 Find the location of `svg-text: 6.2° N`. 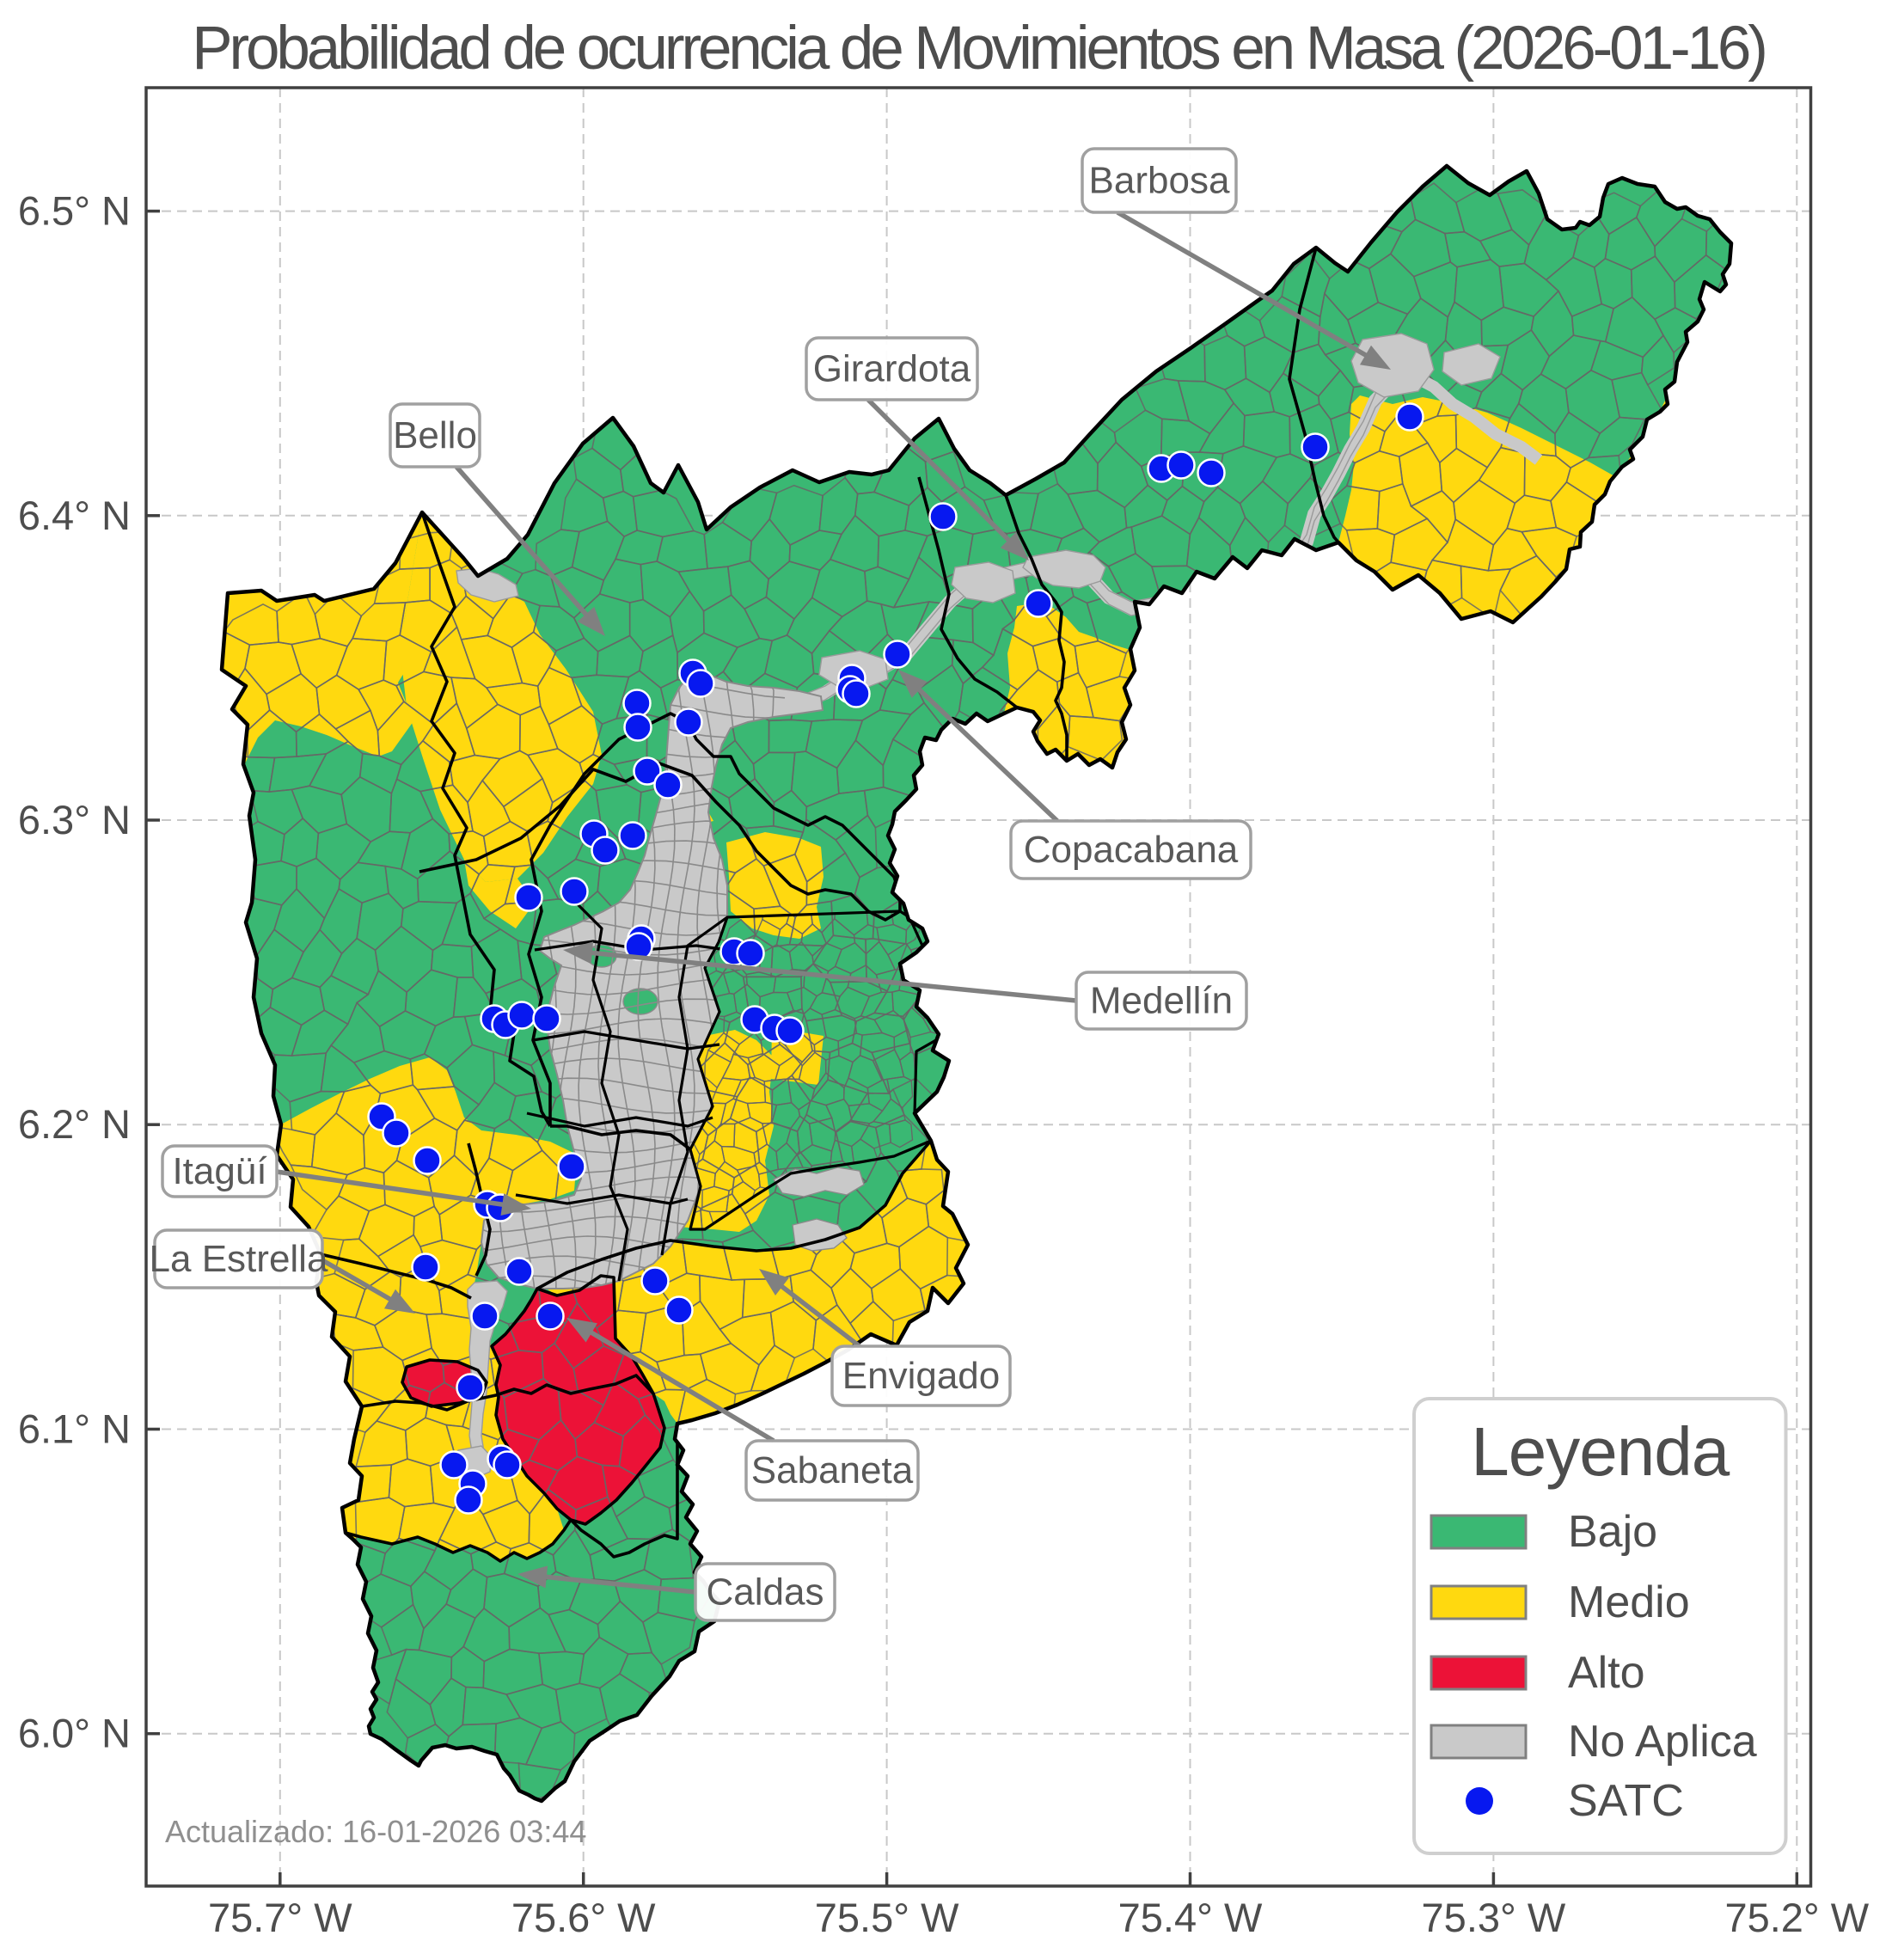

svg-text: 6.2° N is located at coordinates (74, 1124).